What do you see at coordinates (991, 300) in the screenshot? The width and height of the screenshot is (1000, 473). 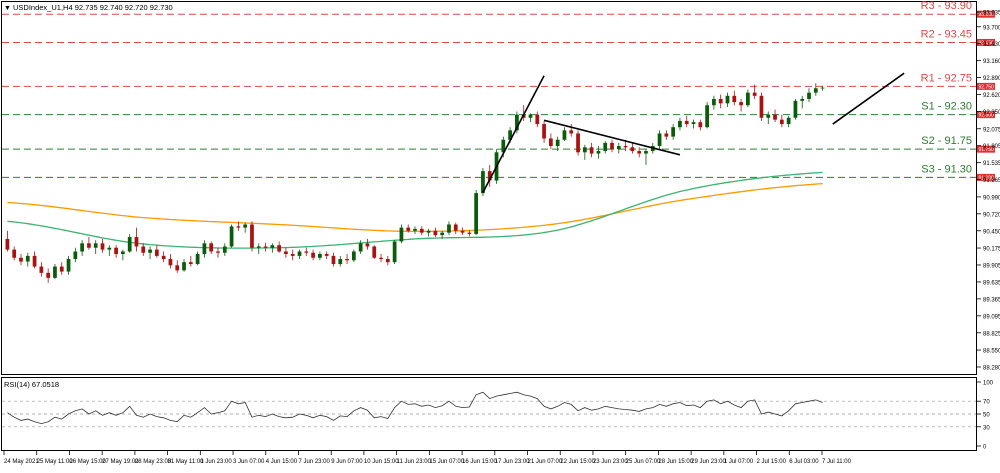 I see `y-axis-tick-label: 89.365` at bounding box center [991, 300].